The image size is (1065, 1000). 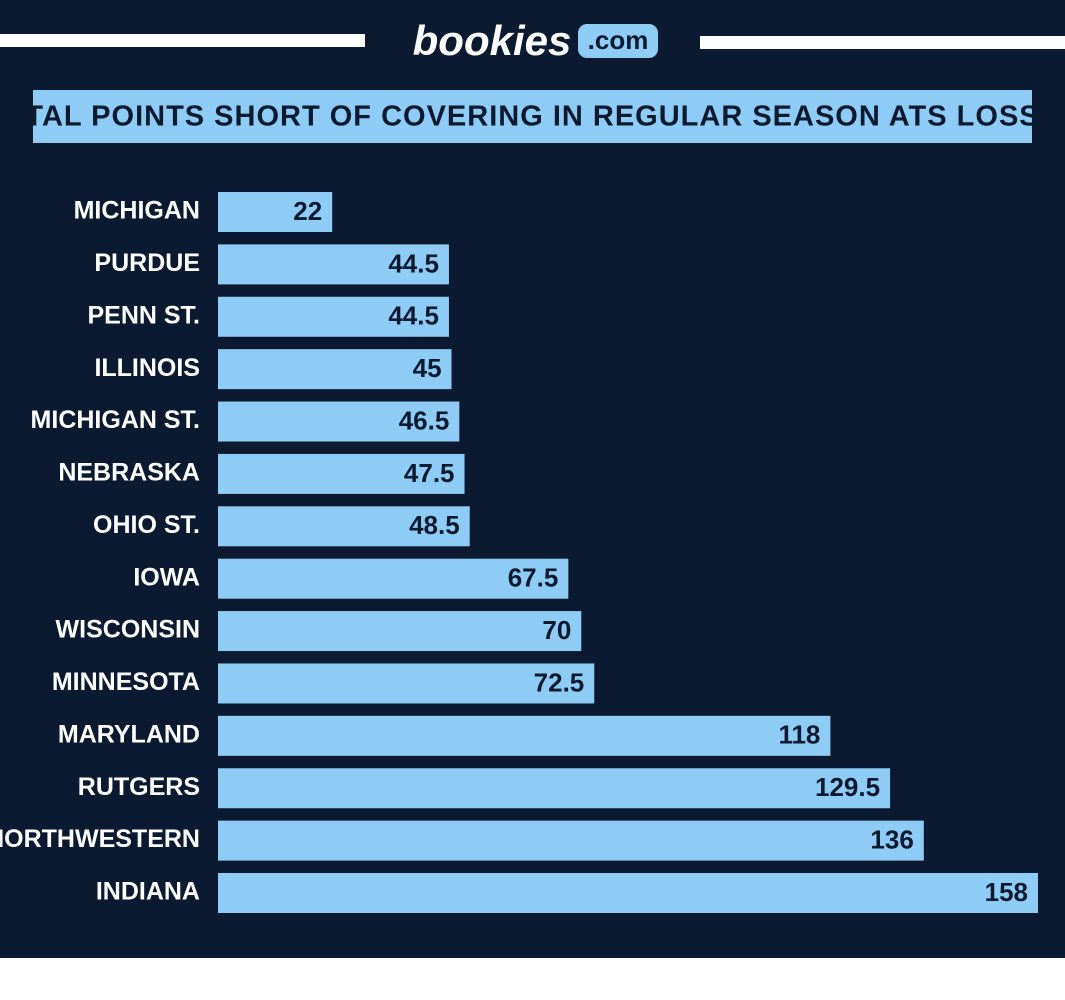 What do you see at coordinates (533, 578) in the screenshot?
I see `value-label: 67.5` at bounding box center [533, 578].